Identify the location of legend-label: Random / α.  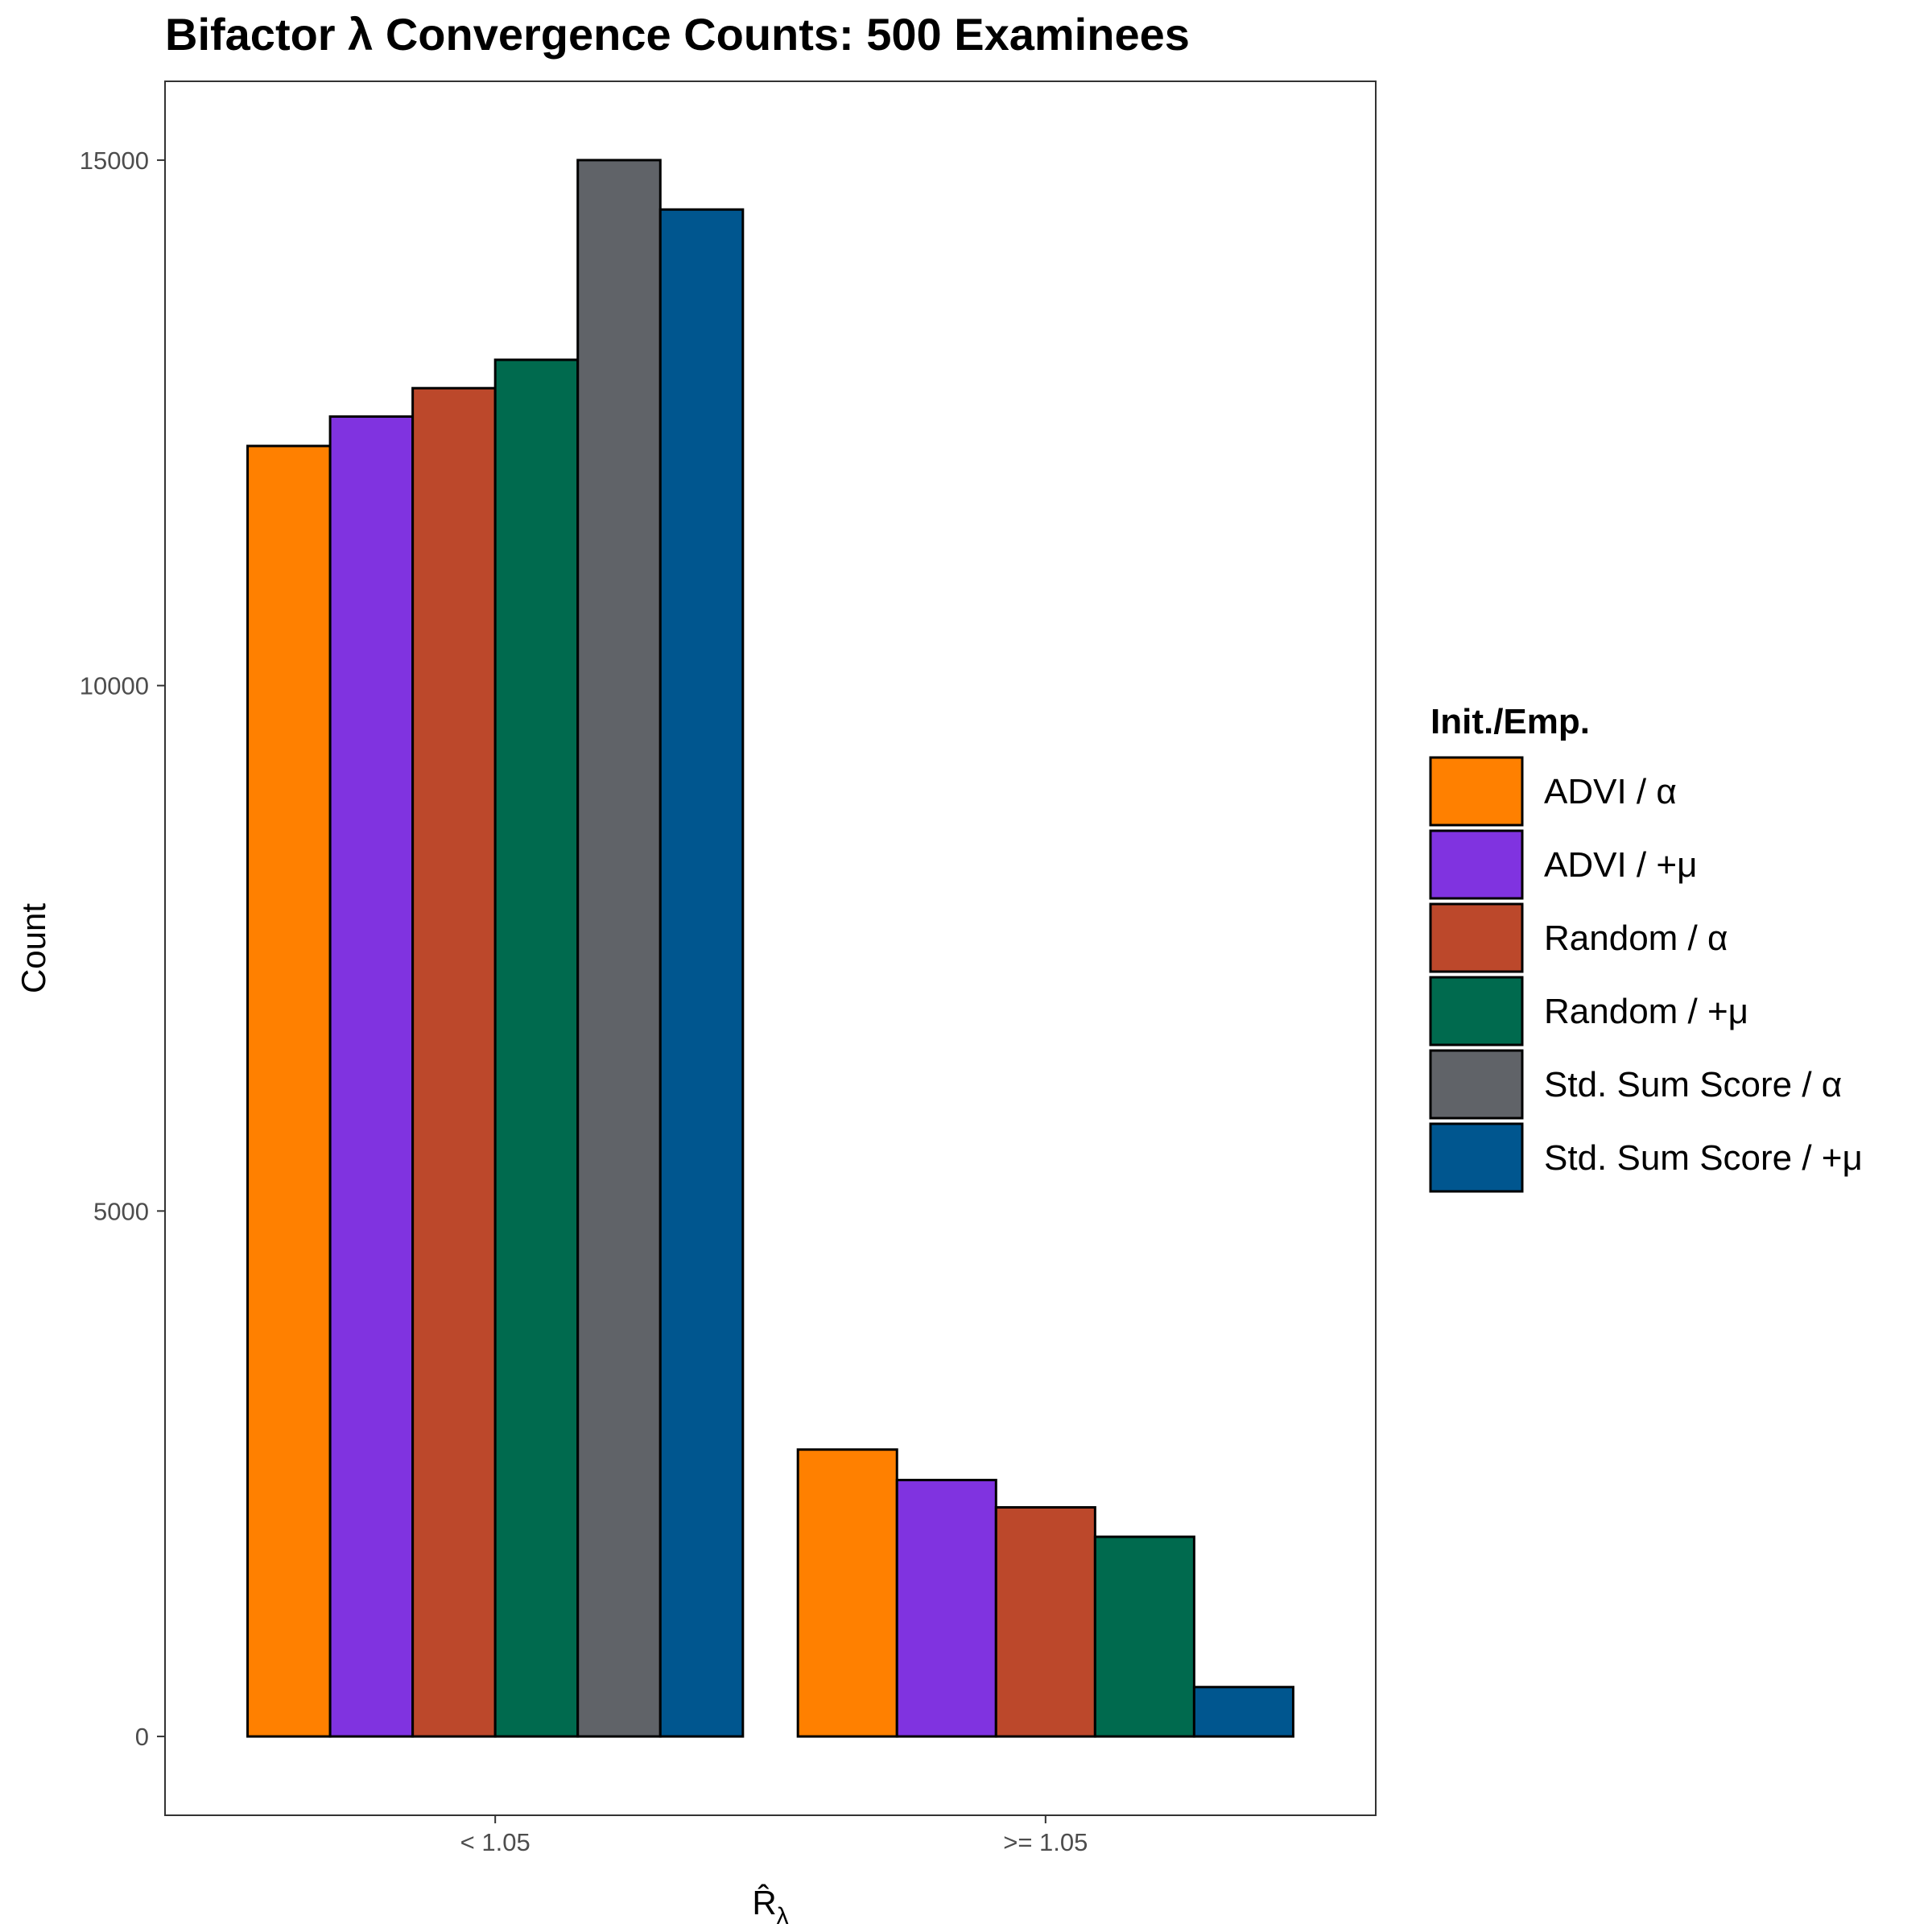
(1636, 938).